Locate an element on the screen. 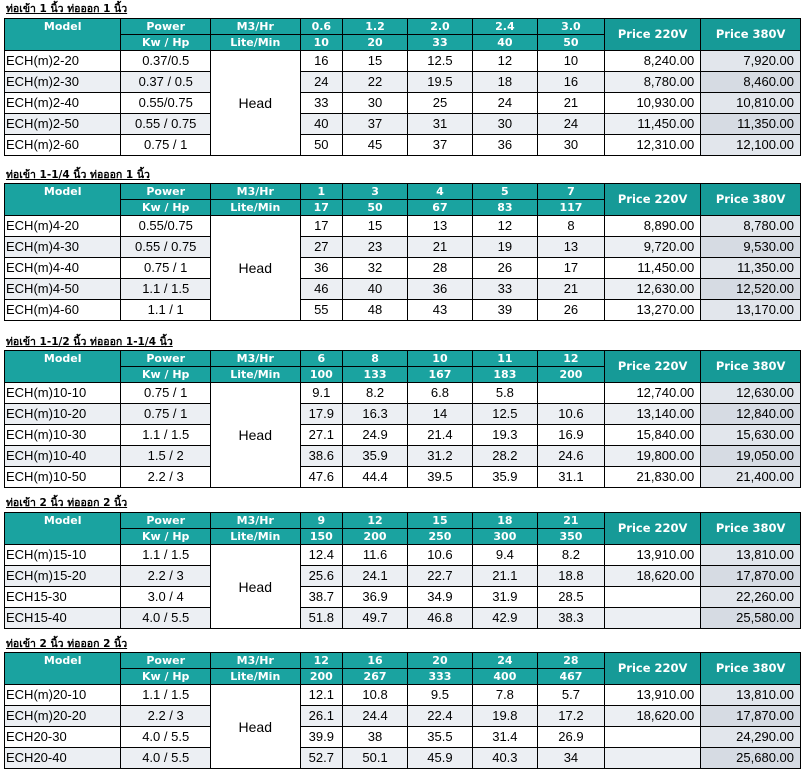  price-220v-cell: 13,910.00 is located at coordinates (653, 555).